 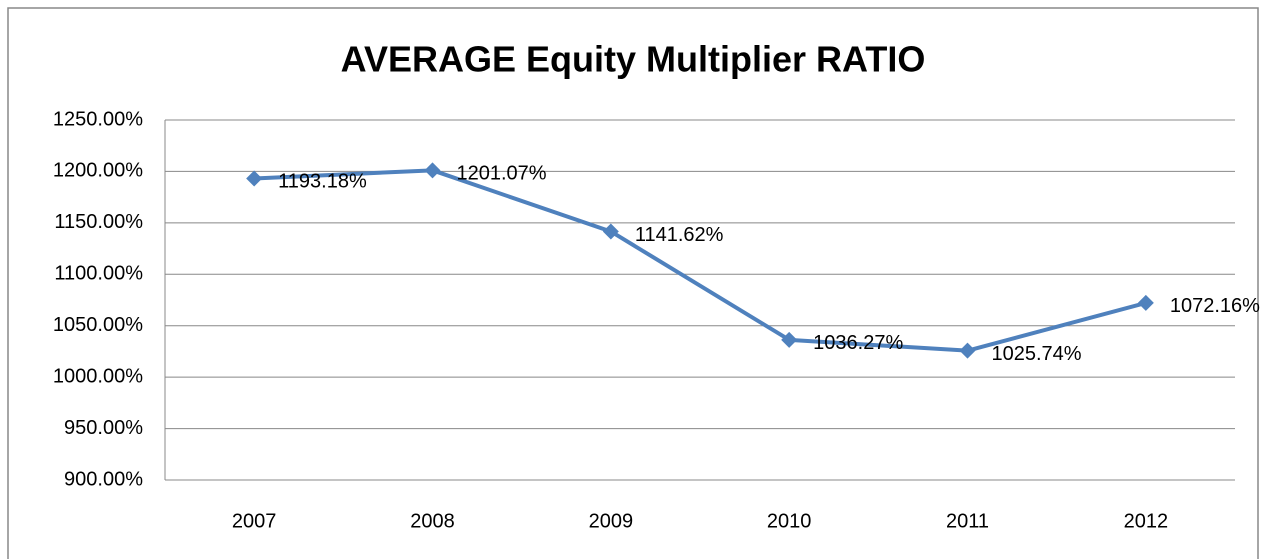 What do you see at coordinates (98, 222) in the screenshot?
I see `y-tick-label: 1150.00%` at bounding box center [98, 222].